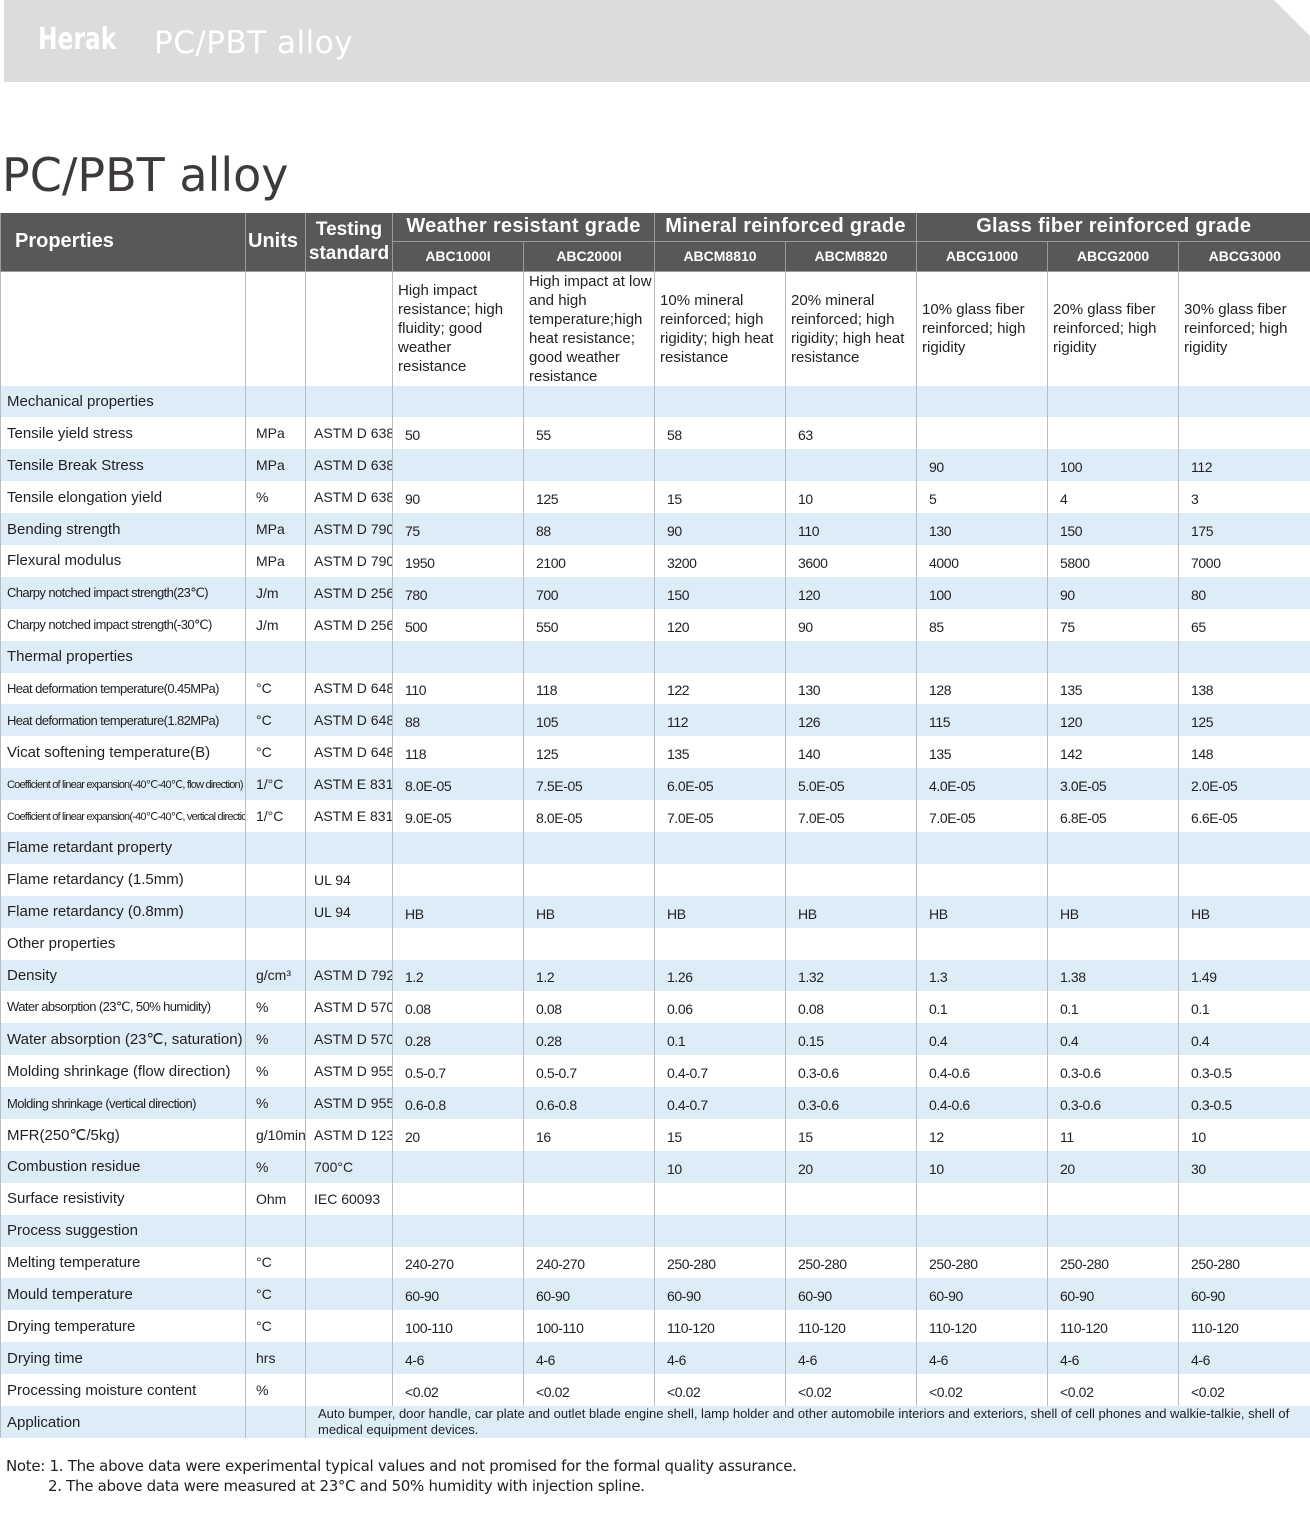  I want to click on value-cell: 110, so click(851, 529).